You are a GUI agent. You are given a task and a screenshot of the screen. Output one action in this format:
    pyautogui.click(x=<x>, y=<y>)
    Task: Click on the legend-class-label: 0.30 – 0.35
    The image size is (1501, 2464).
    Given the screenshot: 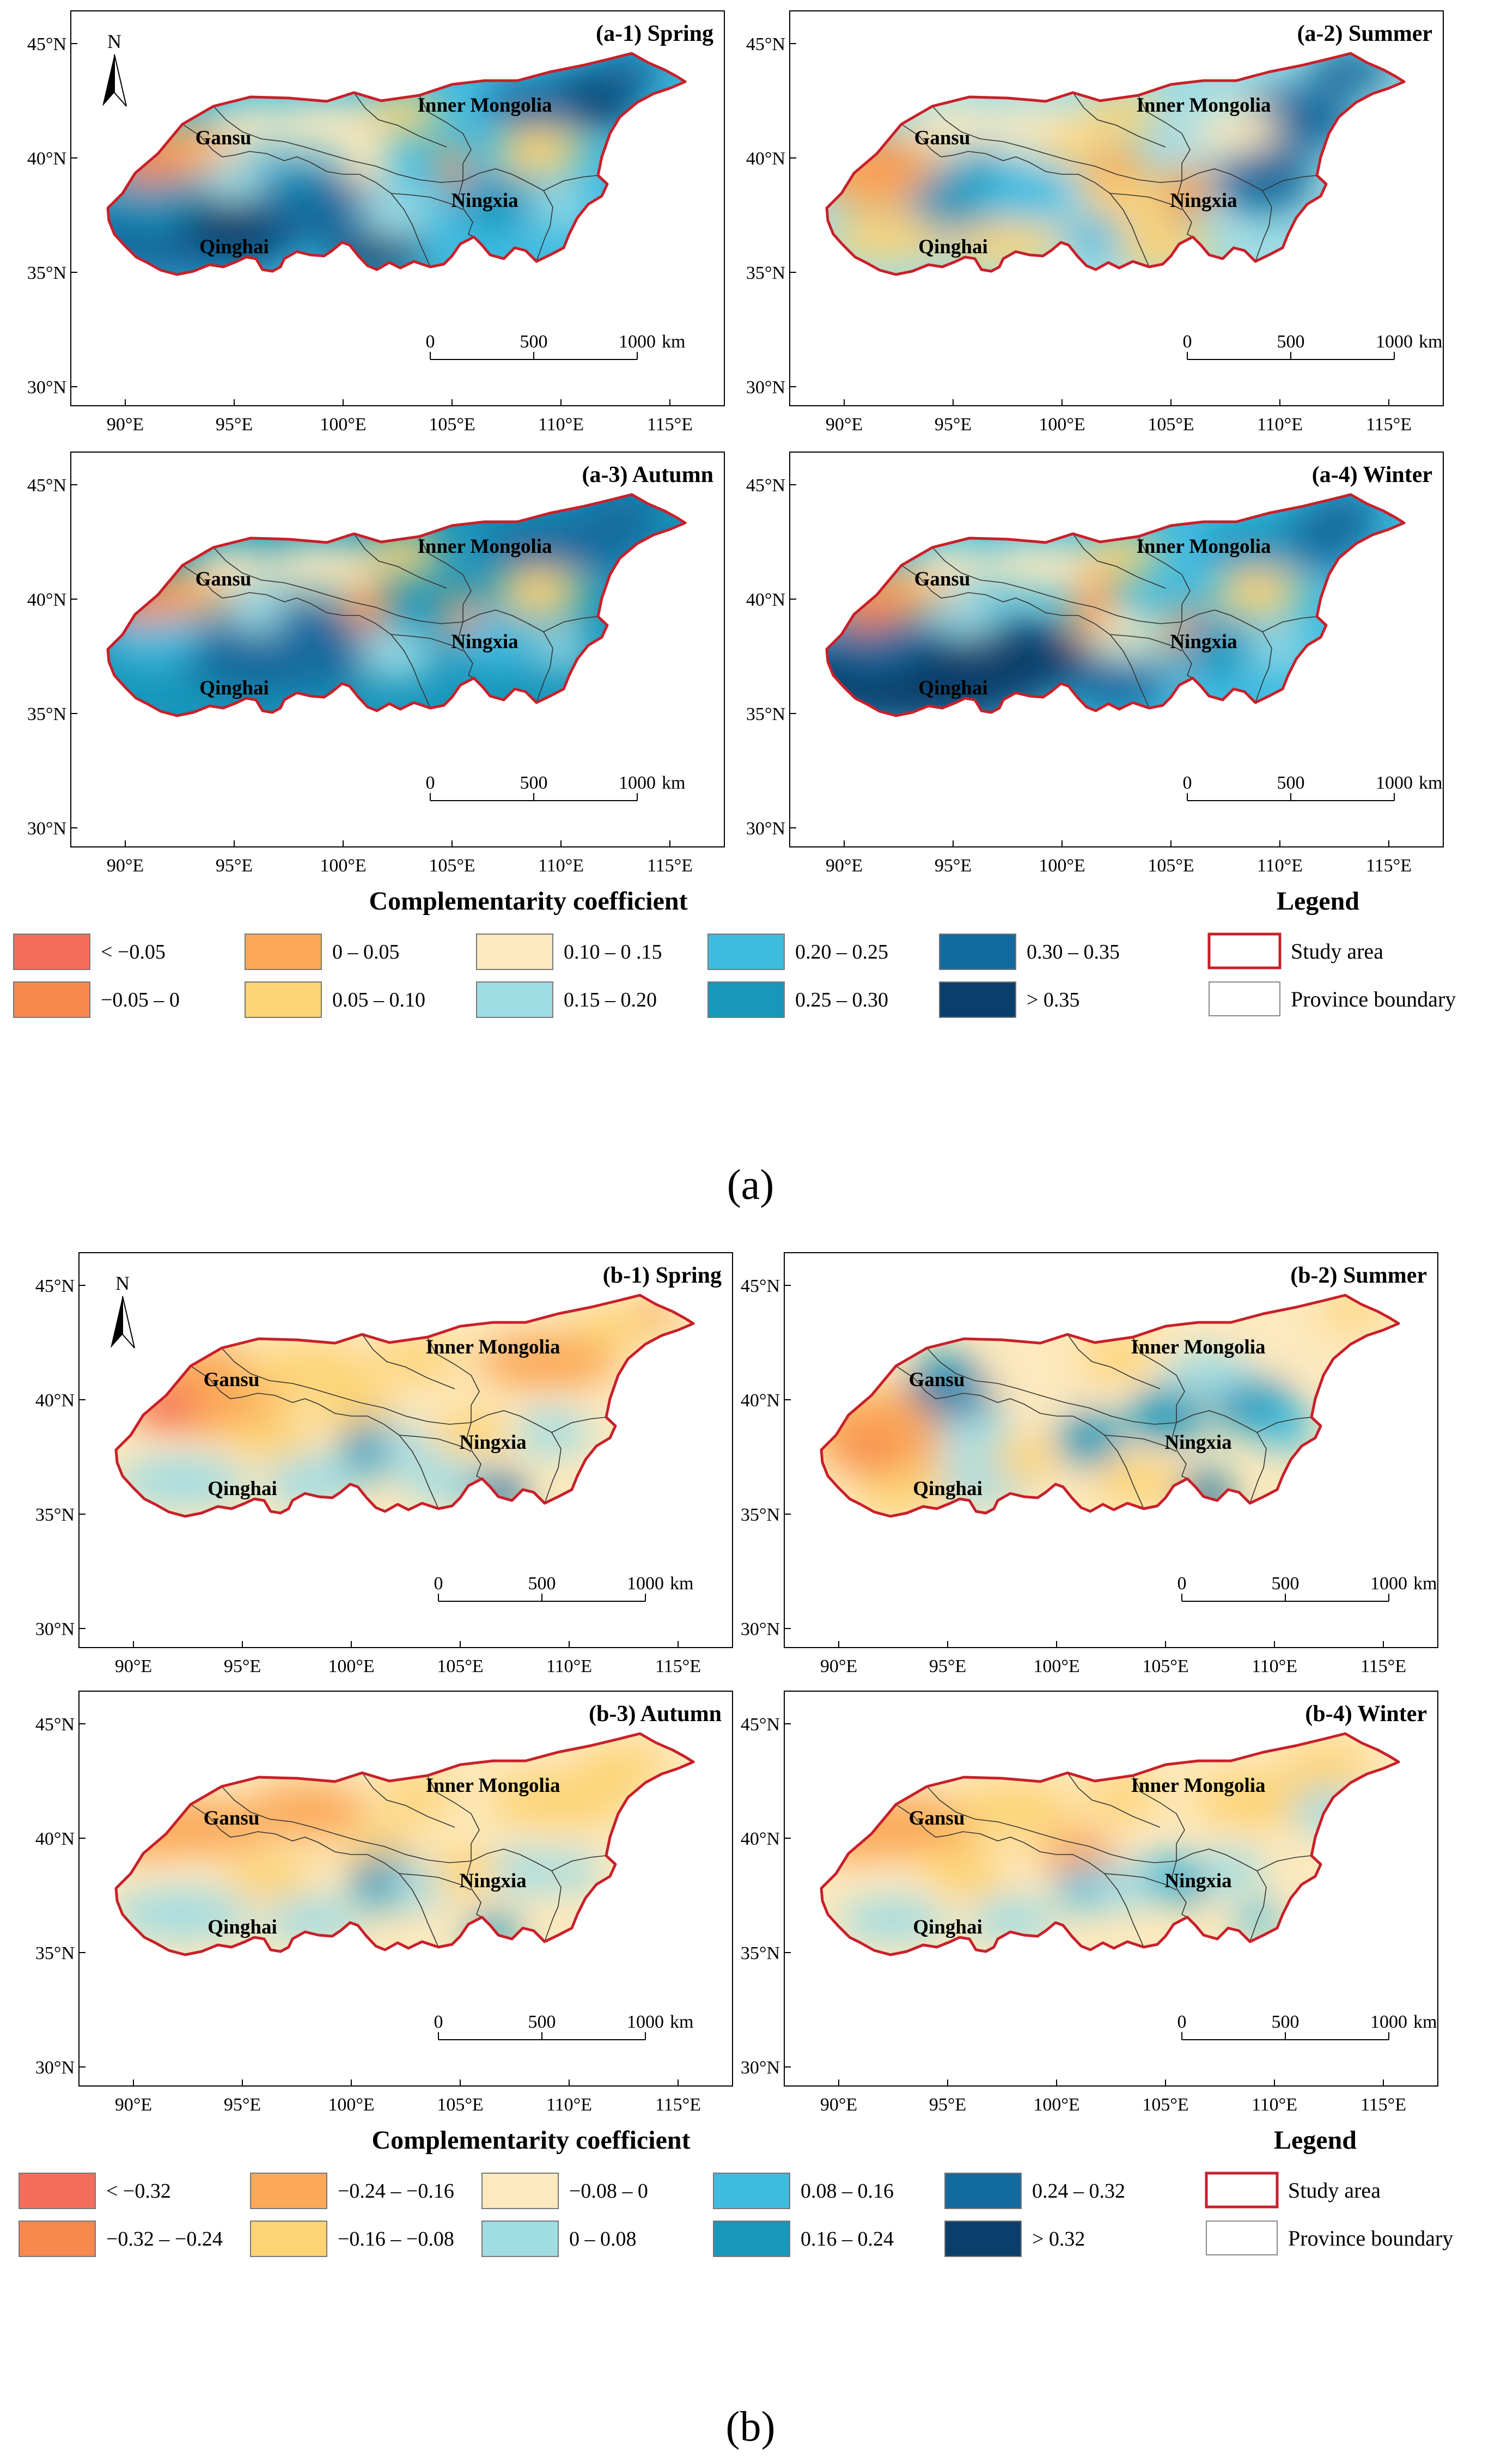 What is the action you would take?
    pyautogui.click(x=1073, y=952)
    